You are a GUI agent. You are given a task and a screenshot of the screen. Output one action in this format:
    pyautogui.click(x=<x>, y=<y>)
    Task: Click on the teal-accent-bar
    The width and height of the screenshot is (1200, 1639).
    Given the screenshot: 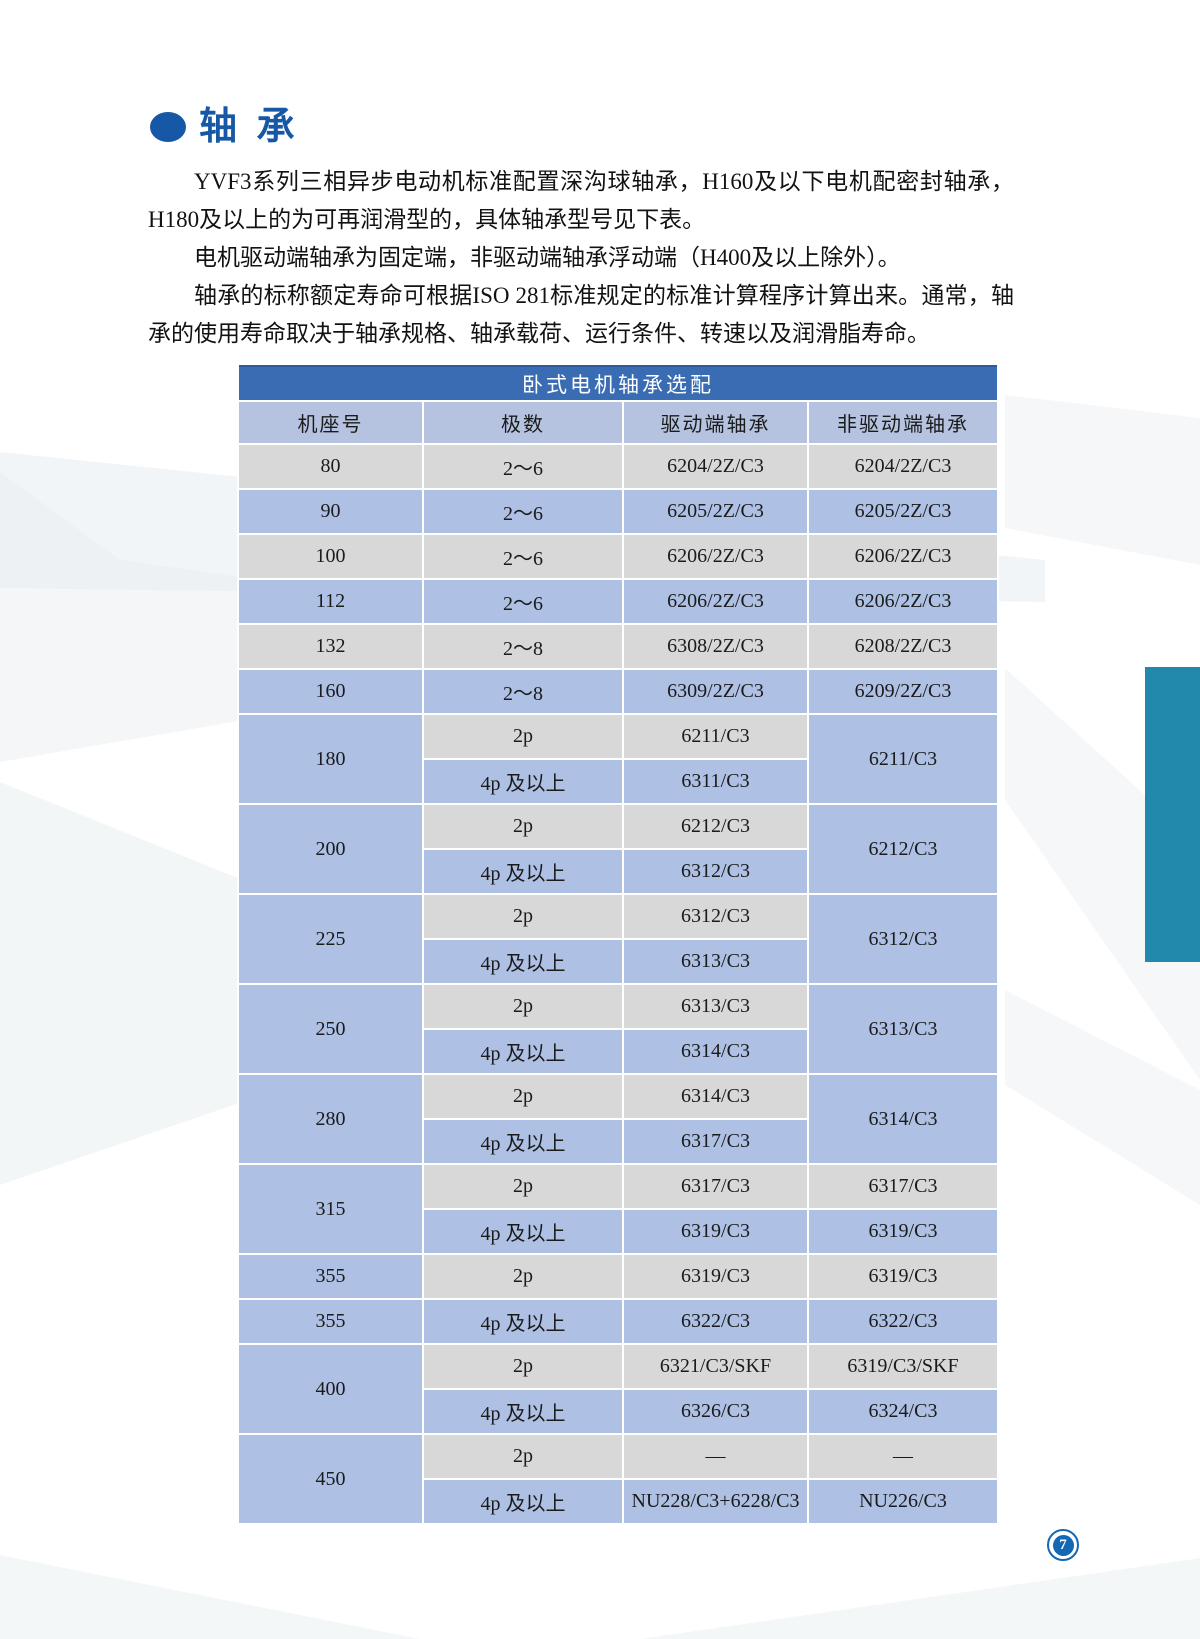 What is the action you would take?
    pyautogui.click(x=1172, y=814)
    